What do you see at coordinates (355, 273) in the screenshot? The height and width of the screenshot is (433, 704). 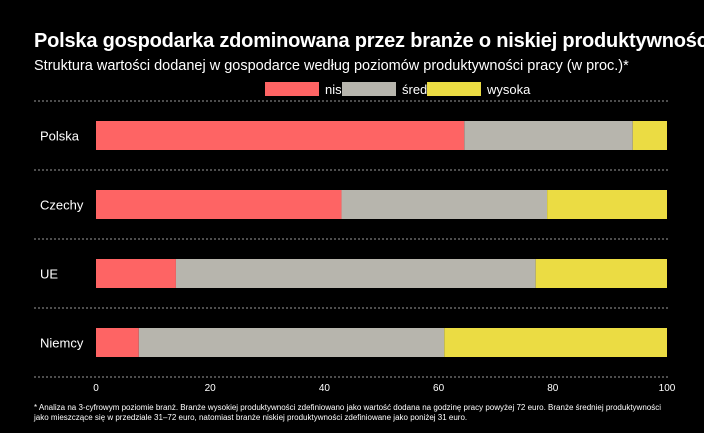 I see `bar-ue-srednia` at bounding box center [355, 273].